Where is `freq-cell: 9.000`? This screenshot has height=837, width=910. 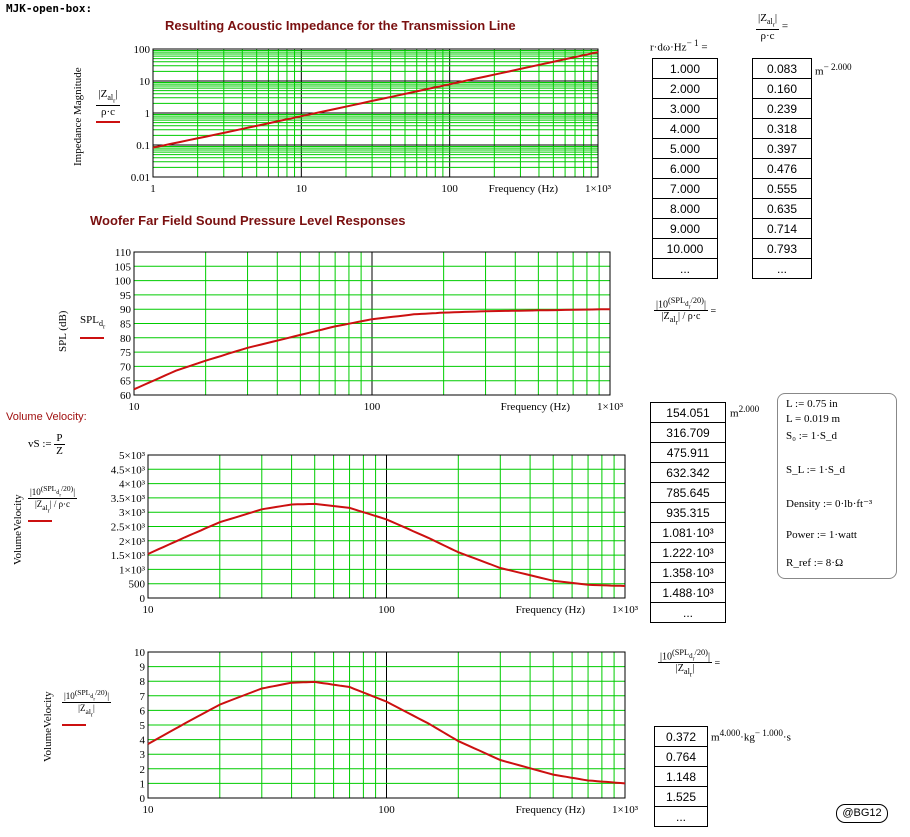
freq-cell: 9.000 is located at coordinates (685, 228).